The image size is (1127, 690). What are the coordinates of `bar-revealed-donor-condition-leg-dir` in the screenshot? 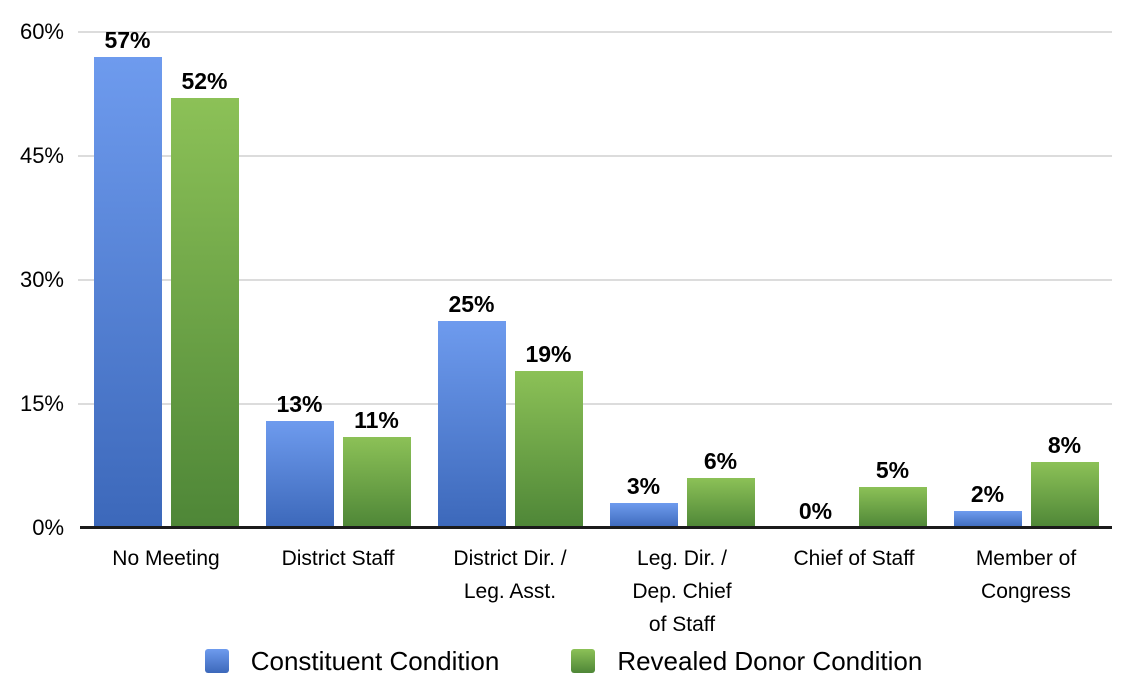 It's located at (720, 503).